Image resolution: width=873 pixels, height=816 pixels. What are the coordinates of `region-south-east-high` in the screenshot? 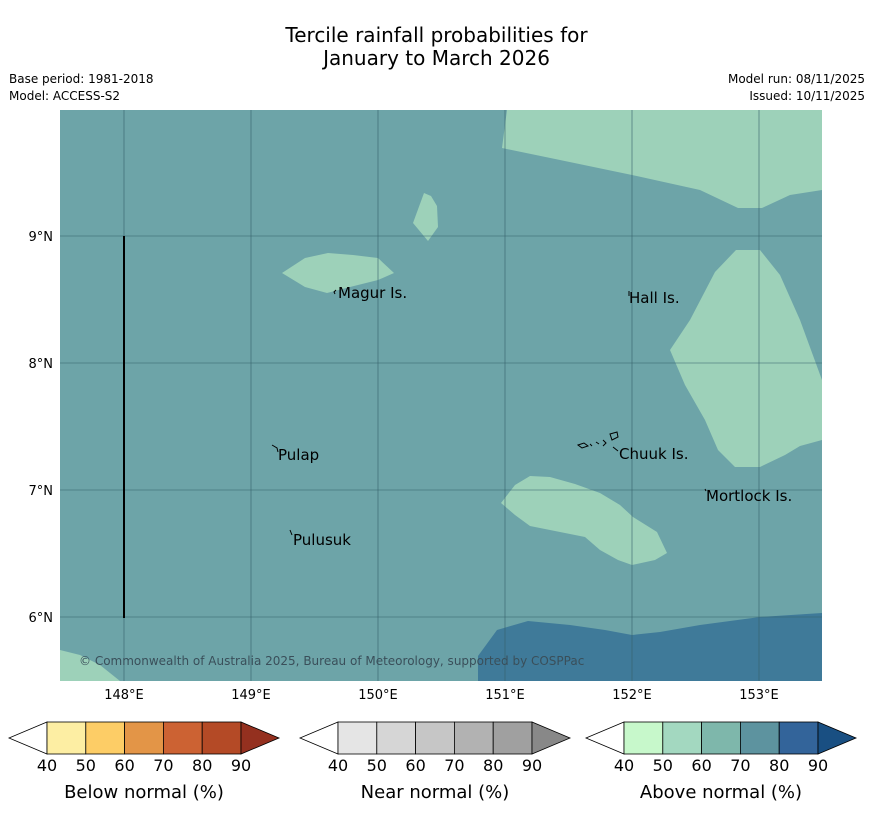 It's located at (650, 647).